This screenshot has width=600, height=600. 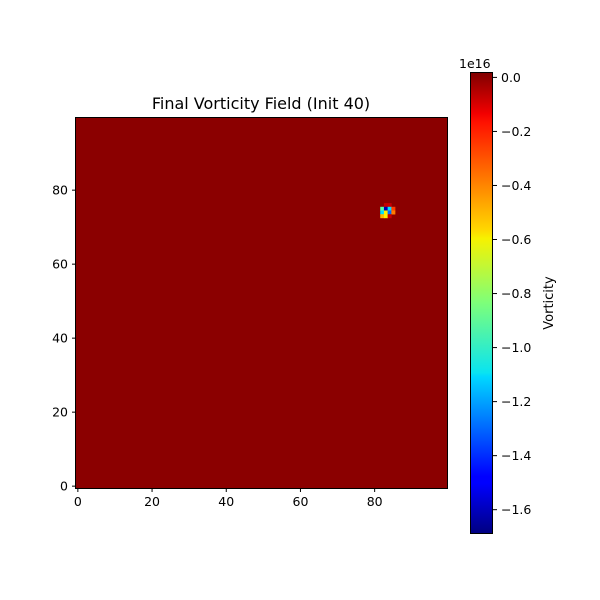 I want to click on colorbar-gradient, so click(x=481, y=303).